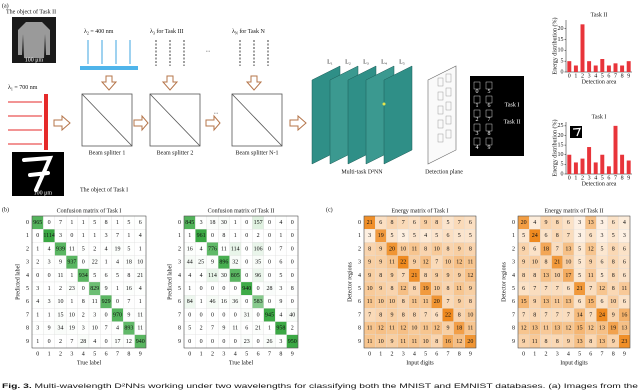 The image size is (640, 392). What do you see at coordinates (25, 88) in the screenshot?
I see `text: = 700 nm` at bounding box center [25, 88].